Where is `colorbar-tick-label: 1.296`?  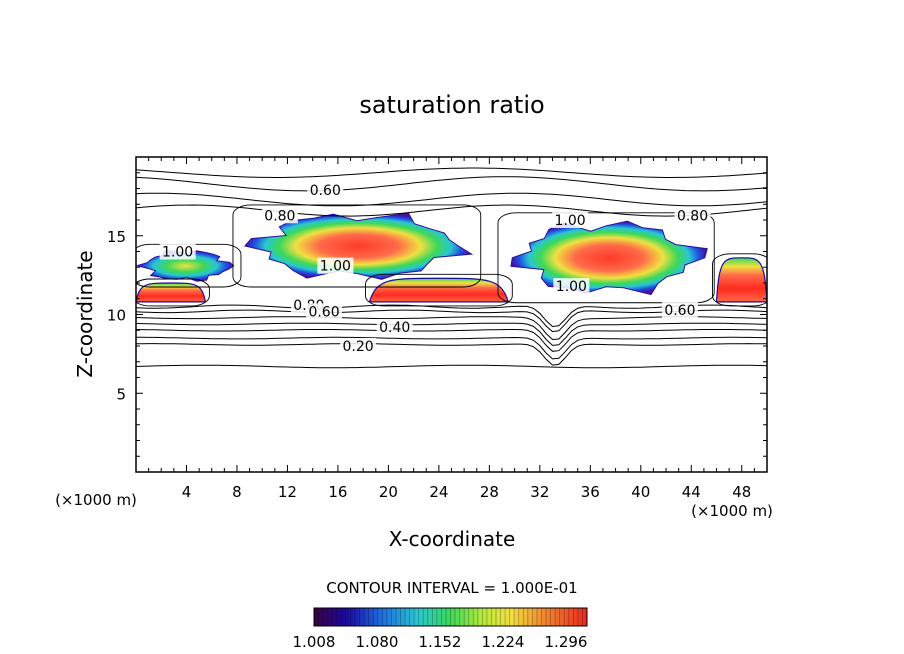 colorbar-tick-label: 1.296 is located at coordinates (566, 642).